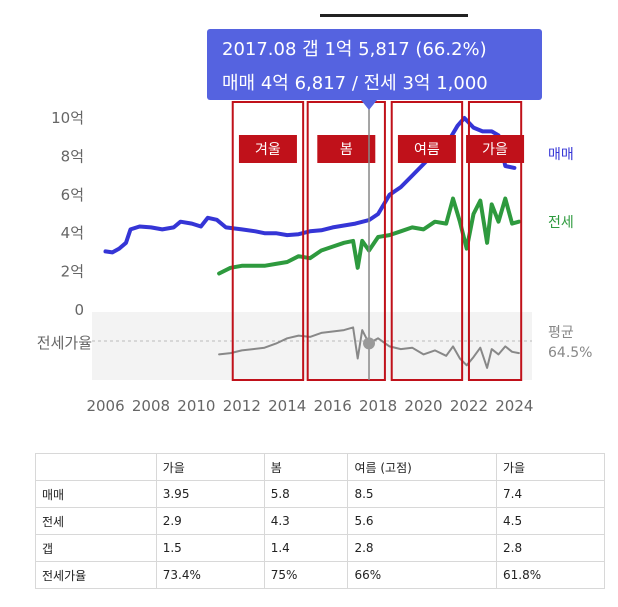  Describe the element at coordinates (72, 272) in the screenshot. I see `y-tick-label: 2억` at that location.